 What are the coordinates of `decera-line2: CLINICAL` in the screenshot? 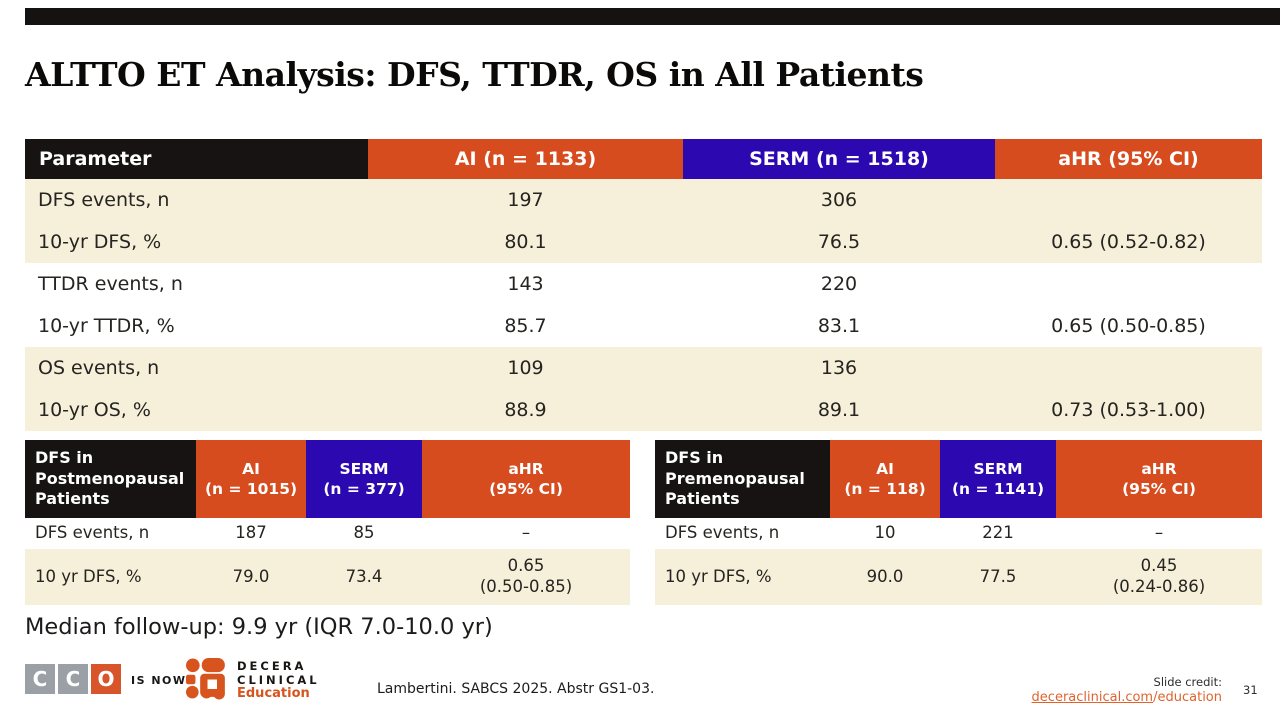 It's located at (278, 679).